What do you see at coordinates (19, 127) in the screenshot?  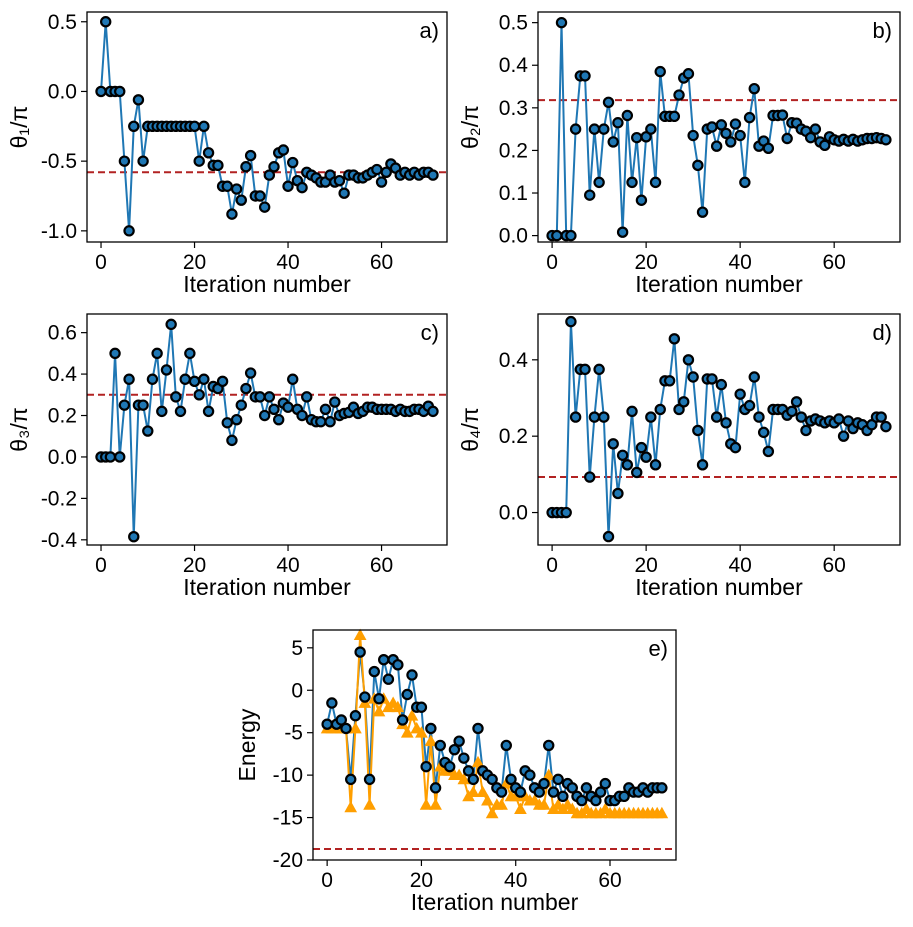 I see `y-axis-label: θ₁/π` at bounding box center [19, 127].